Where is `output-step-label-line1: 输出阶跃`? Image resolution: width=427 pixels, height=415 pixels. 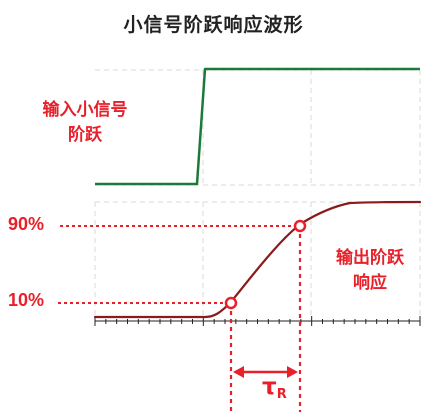
output-step-label-line1: 输出阶跃 is located at coordinates (370, 258).